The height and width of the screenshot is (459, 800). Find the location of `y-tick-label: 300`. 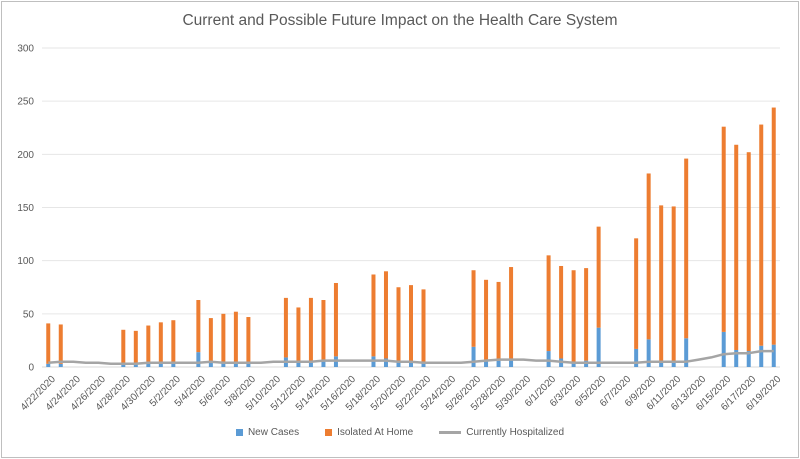

y-tick-label: 300 is located at coordinates (25, 49).